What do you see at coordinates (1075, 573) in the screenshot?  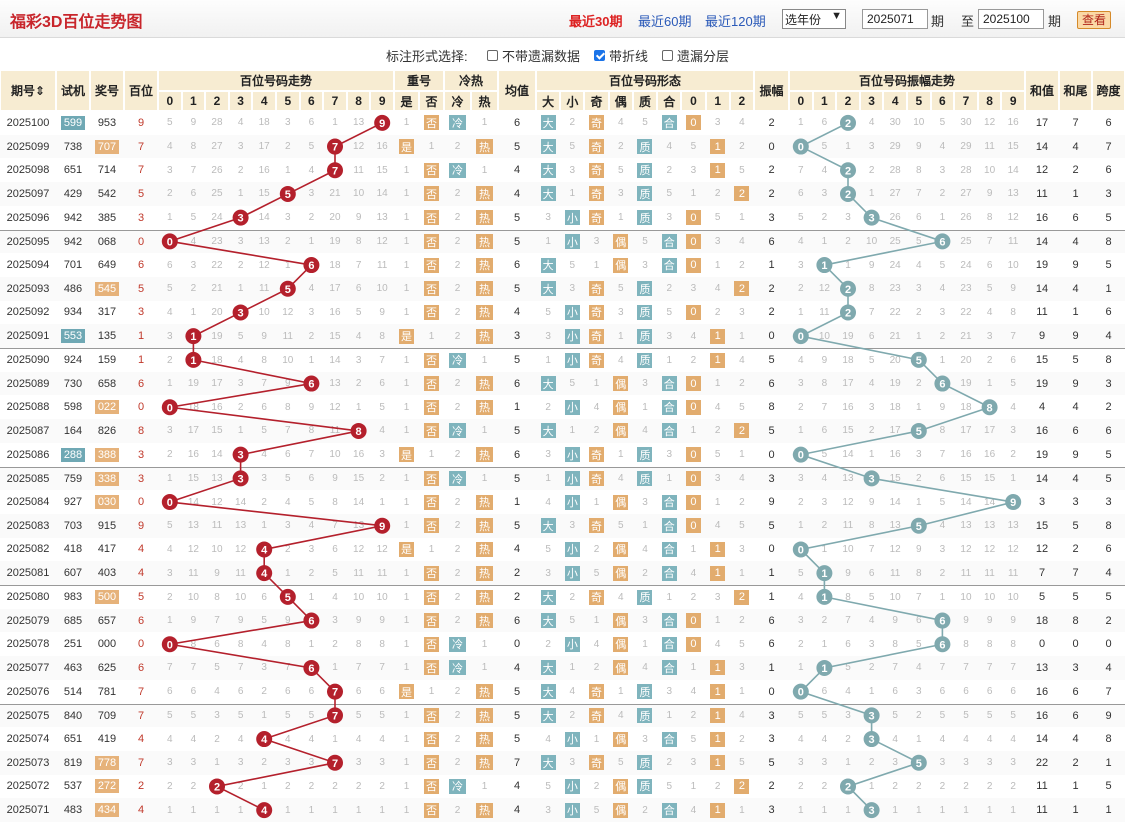 I see `tail-cell-value: 7` at bounding box center [1075, 573].